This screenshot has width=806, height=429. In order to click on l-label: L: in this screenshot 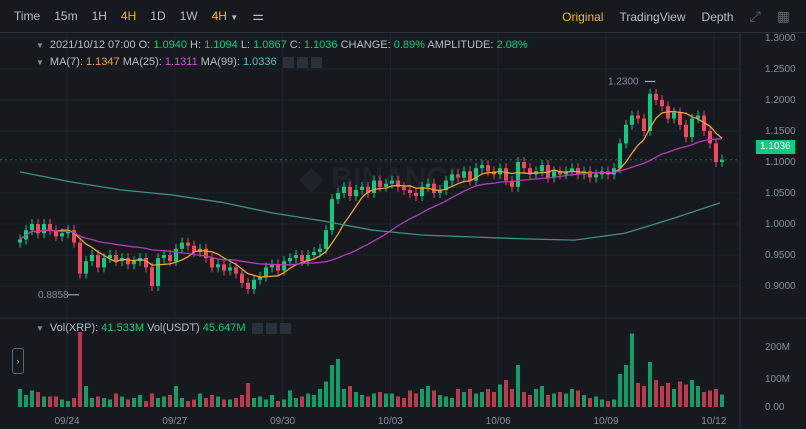, I will do `click(245, 45)`.